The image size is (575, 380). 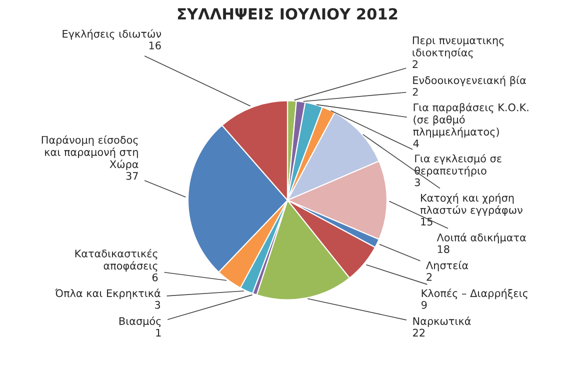 What do you see at coordinates (112, 34) in the screenshot?
I see `slice-label: Εγκλήσεις ιδιωτών` at bounding box center [112, 34].